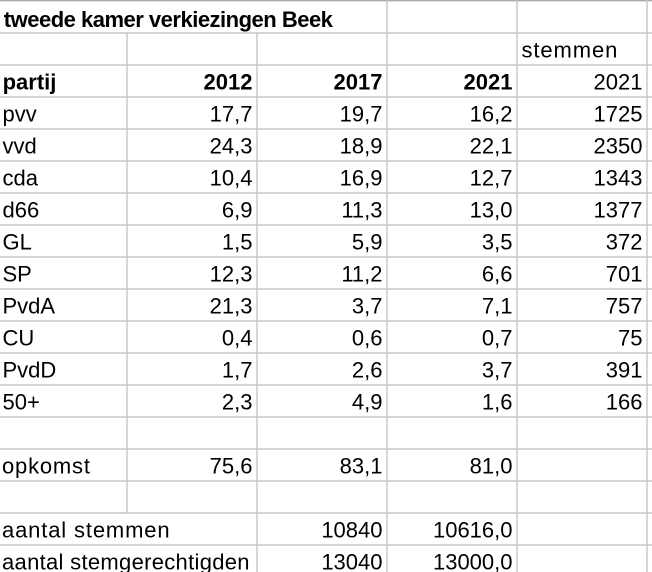  I want to click on svg-text: 372, so click(624, 241).